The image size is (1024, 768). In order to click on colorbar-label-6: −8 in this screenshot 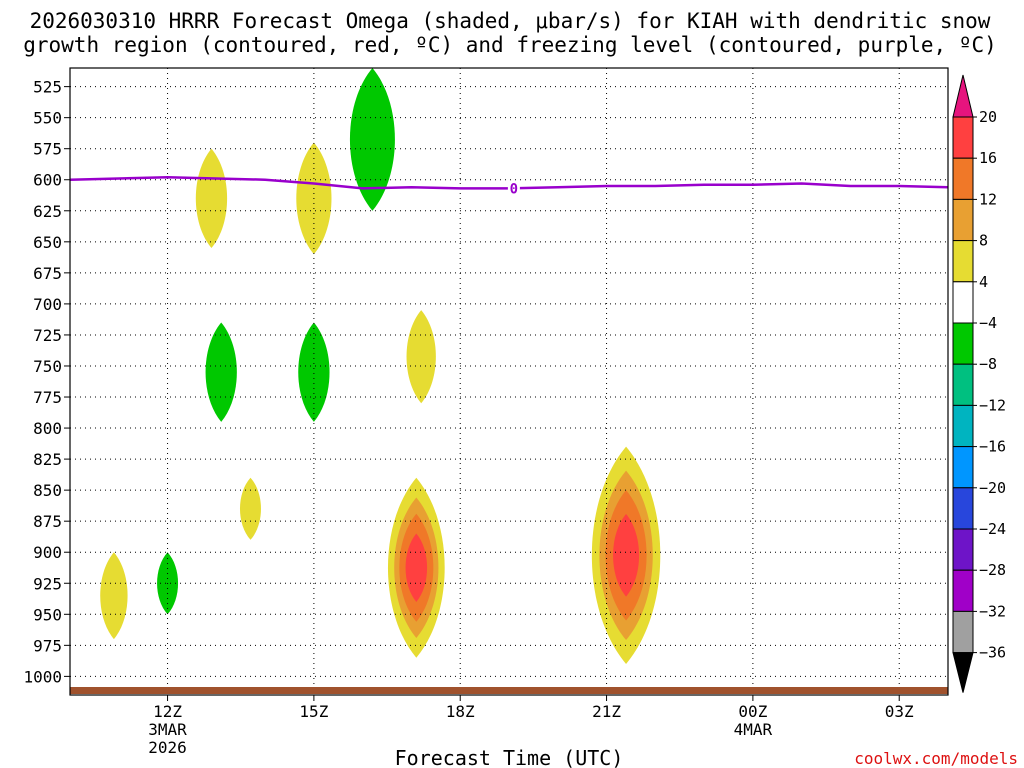, I will do `click(988, 364)`.